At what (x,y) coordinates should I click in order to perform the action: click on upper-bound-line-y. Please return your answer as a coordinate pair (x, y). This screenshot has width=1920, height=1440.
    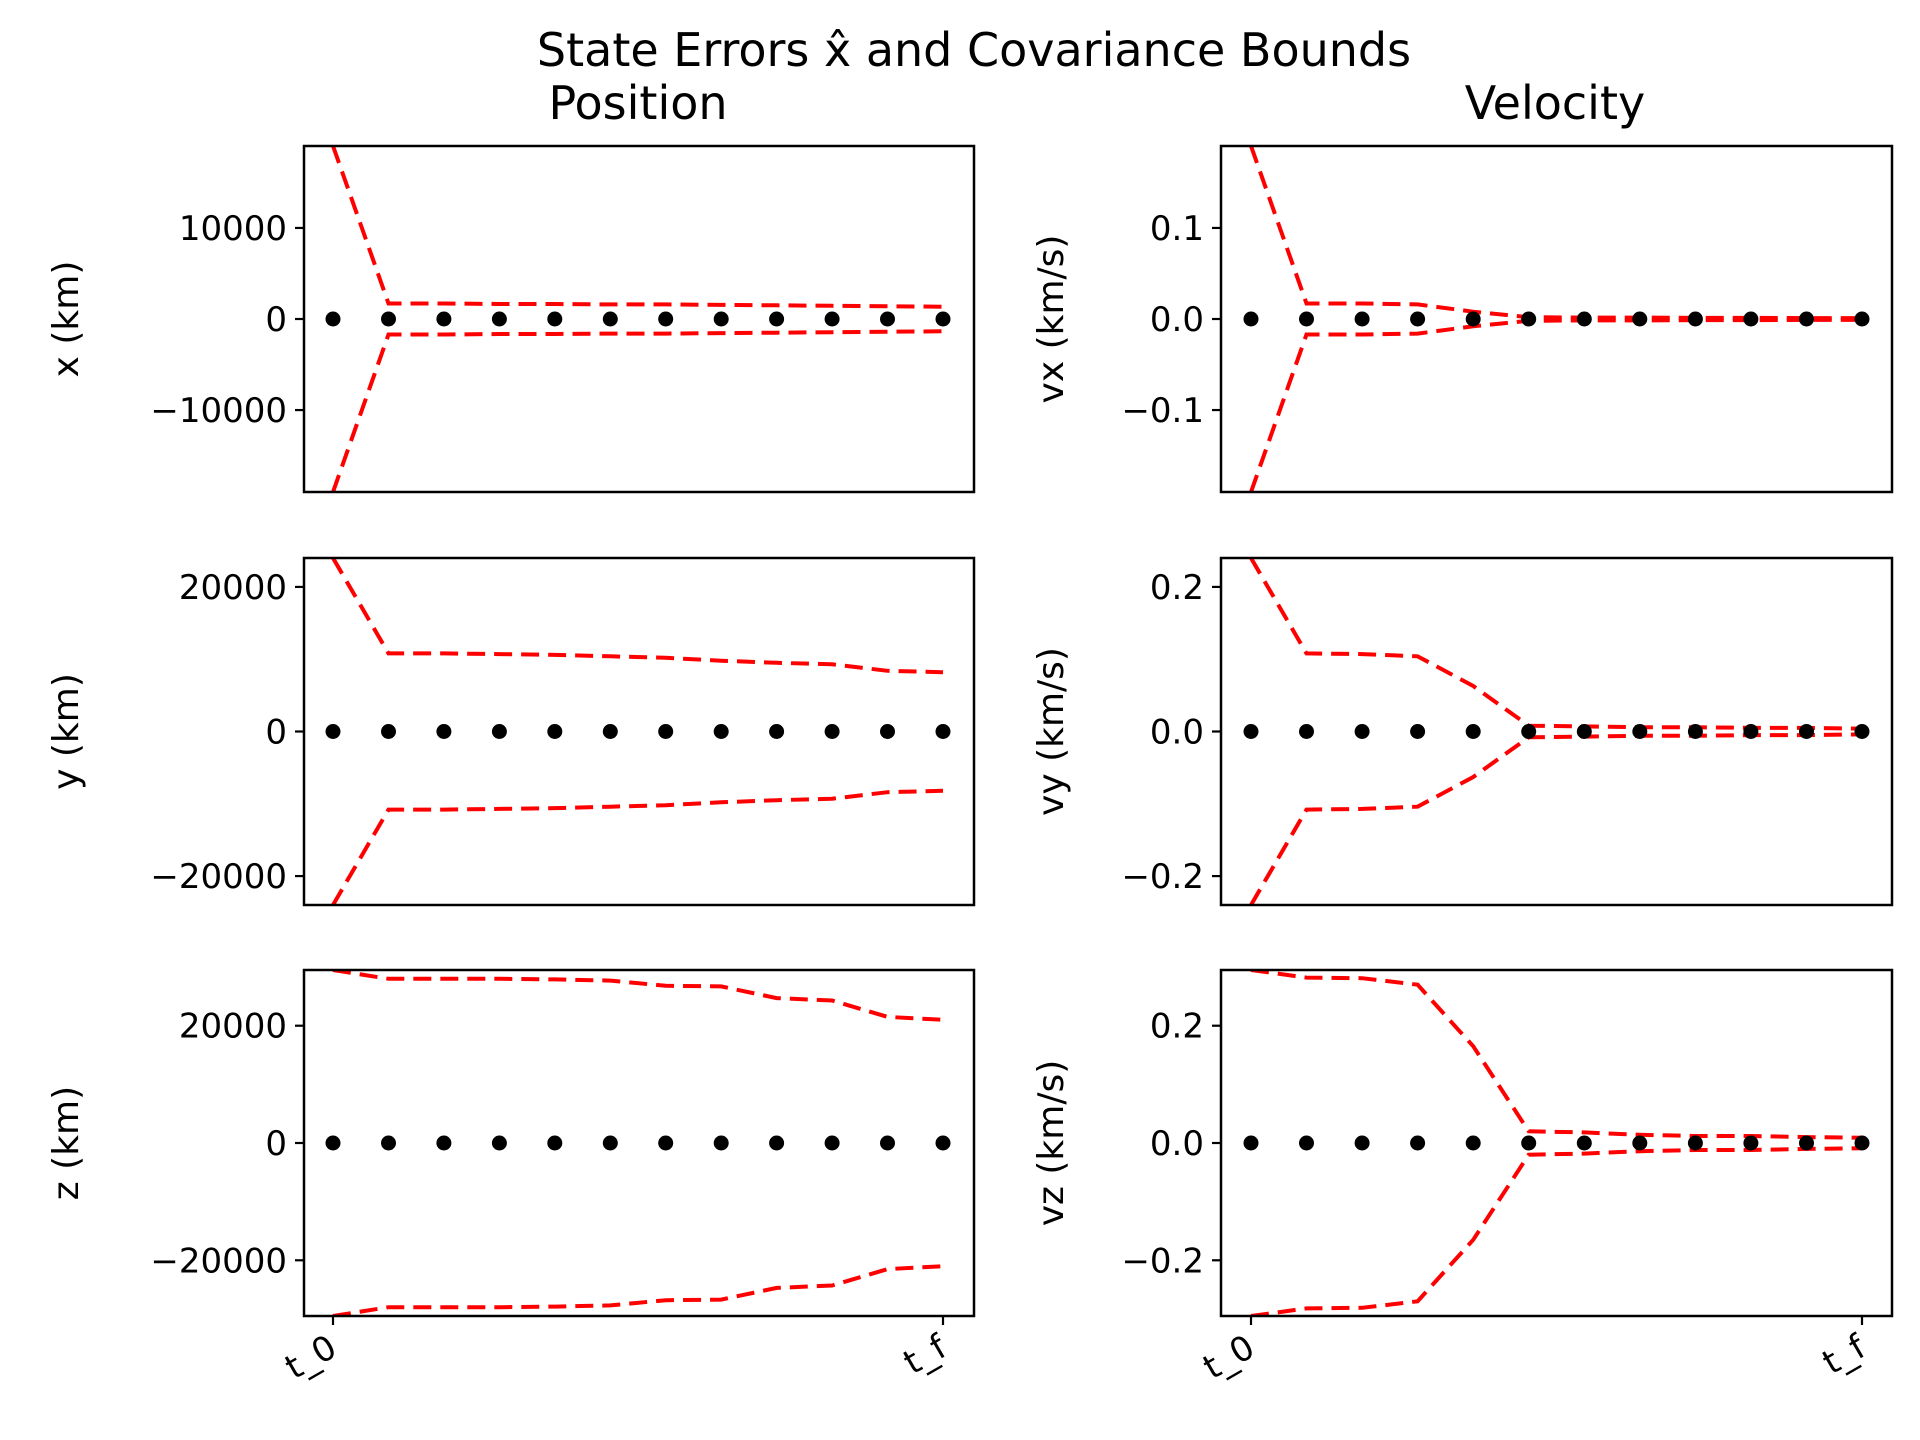
    Looking at the image, I should click on (637, 616).